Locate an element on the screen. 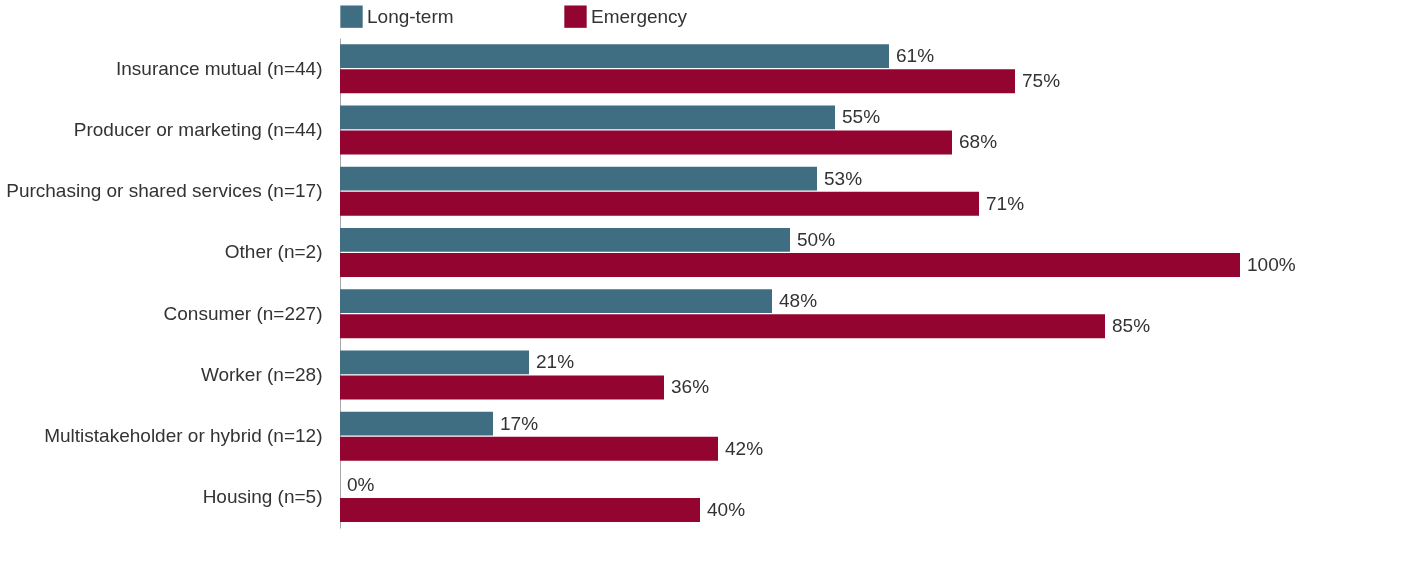 Image resolution: width=1406 pixels, height=576 pixels. legend-label: Long-term is located at coordinates (410, 16).